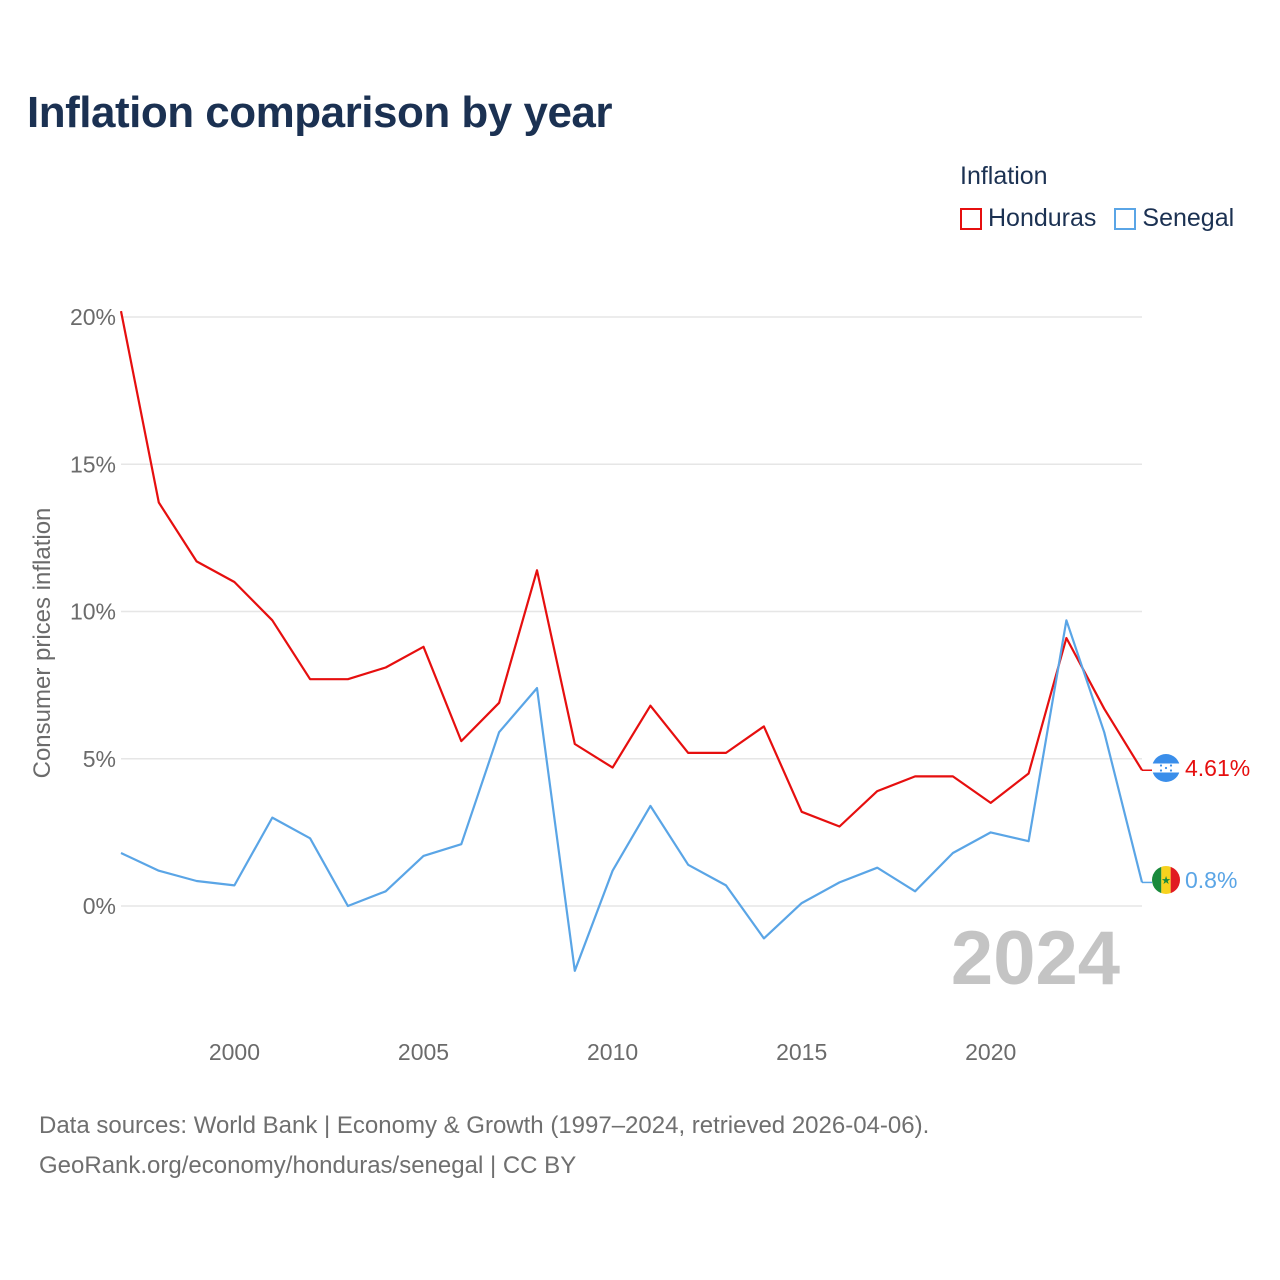 The height and width of the screenshot is (1280, 1280). Describe the element at coordinates (1217, 768) in the screenshot. I see `end-value-label-honduras: 4.61%` at that location.